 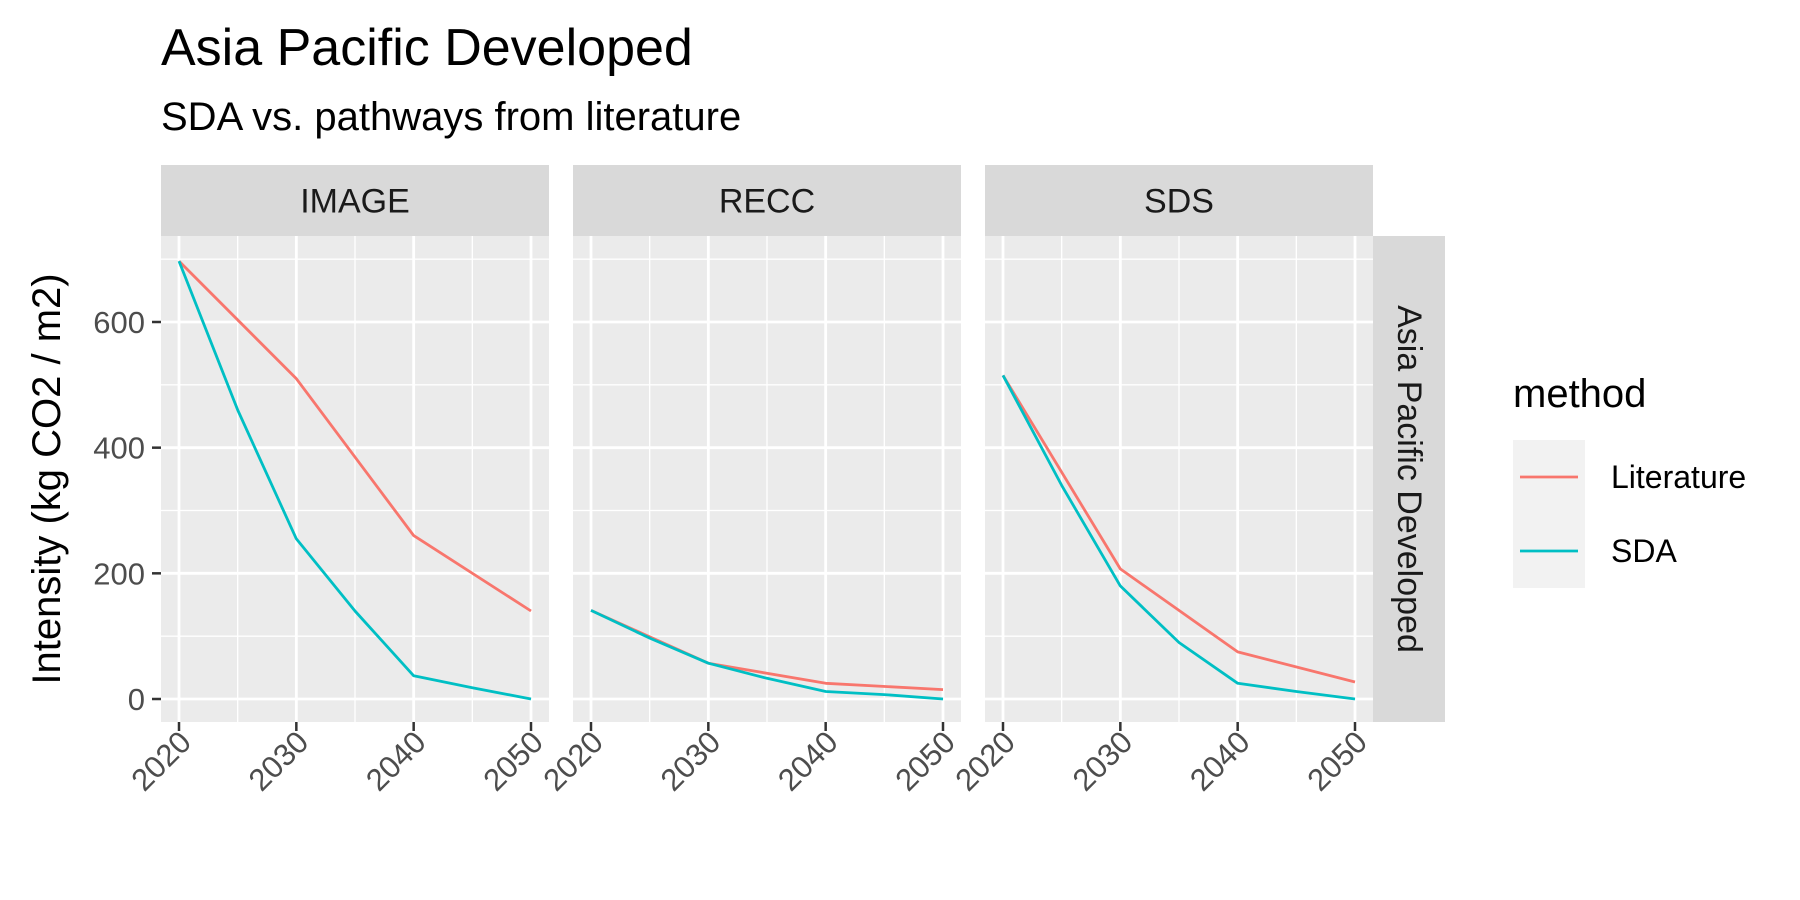 What do you see at coordinates (47, 478) in the screenshot?
I see `y-axis-label: Intensity (kg CO2 / m2)` at bounding box center [47, 478].